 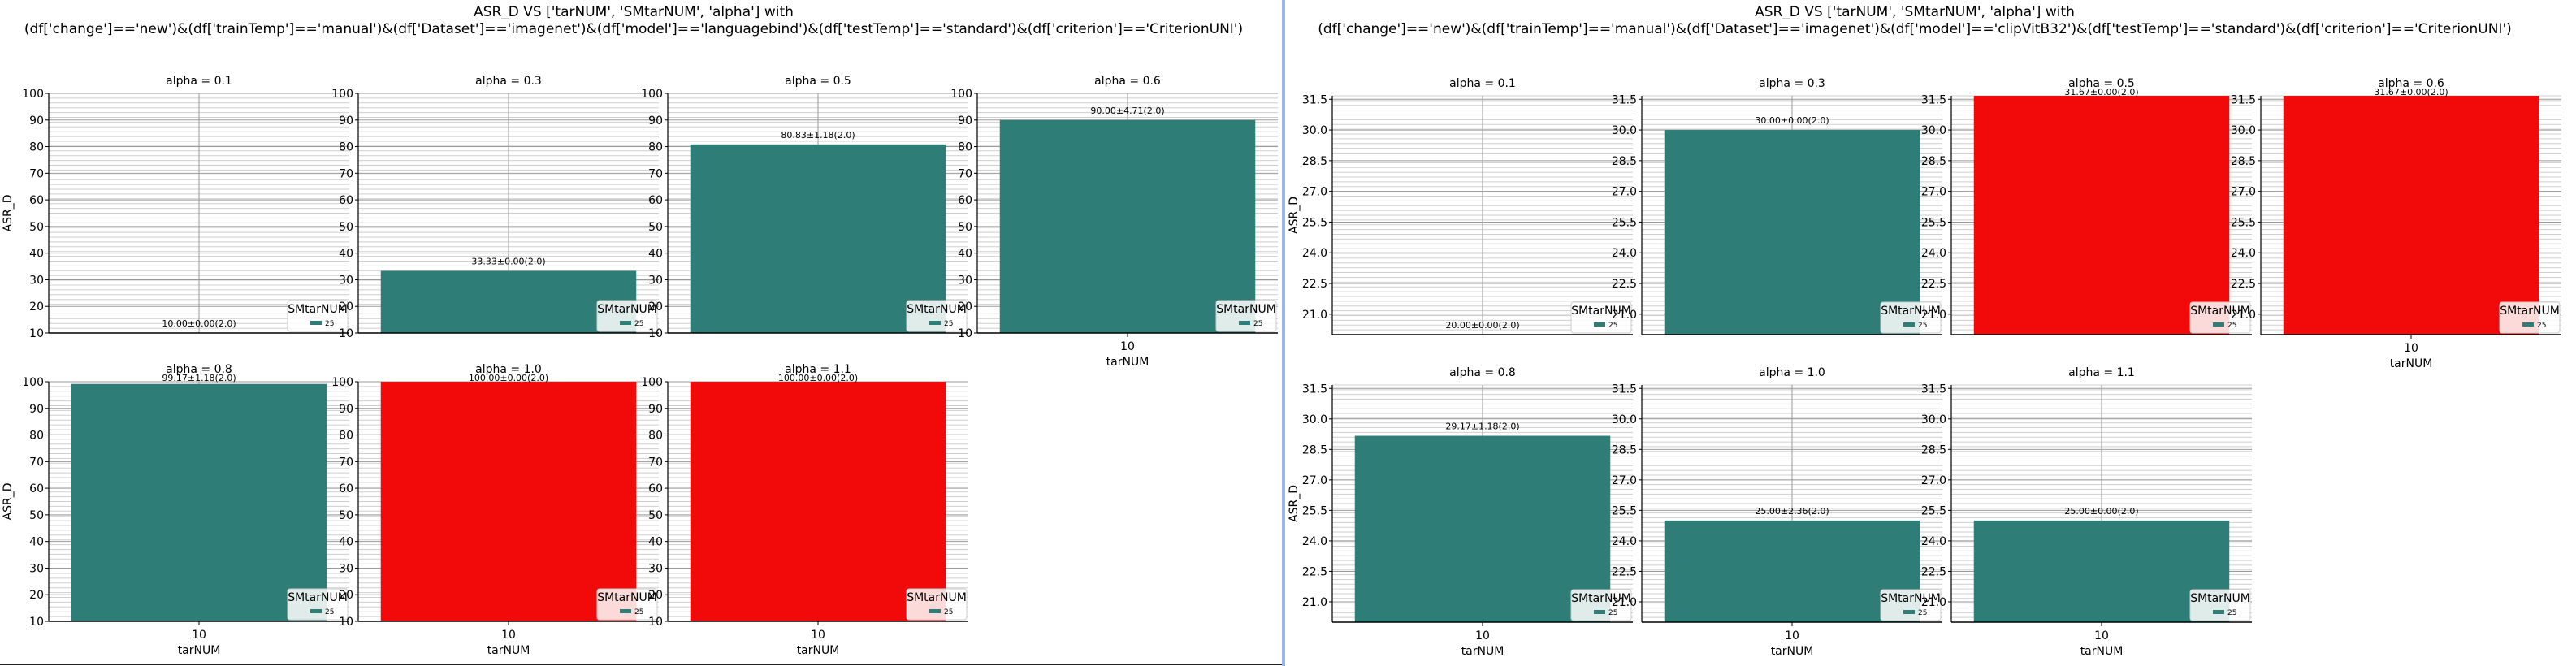 I want to click on y-tick-label: 10, so click(x=346, y=623).